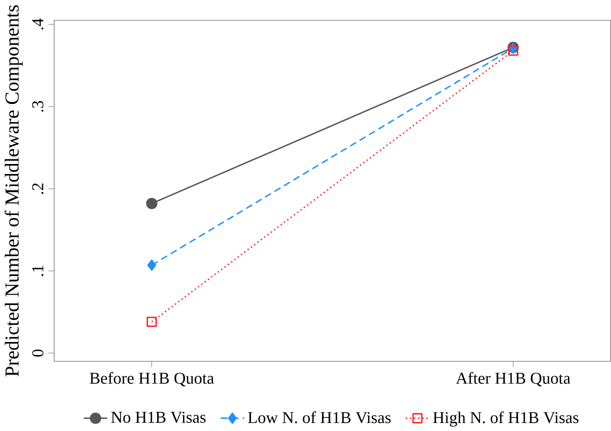 The height and width of the screenshot is (431, 611). What do you see at coordinates (152, 379) in the screenshot?
I see `x-tick-label: Before H1B Quota` at bounding box center [152, 379].